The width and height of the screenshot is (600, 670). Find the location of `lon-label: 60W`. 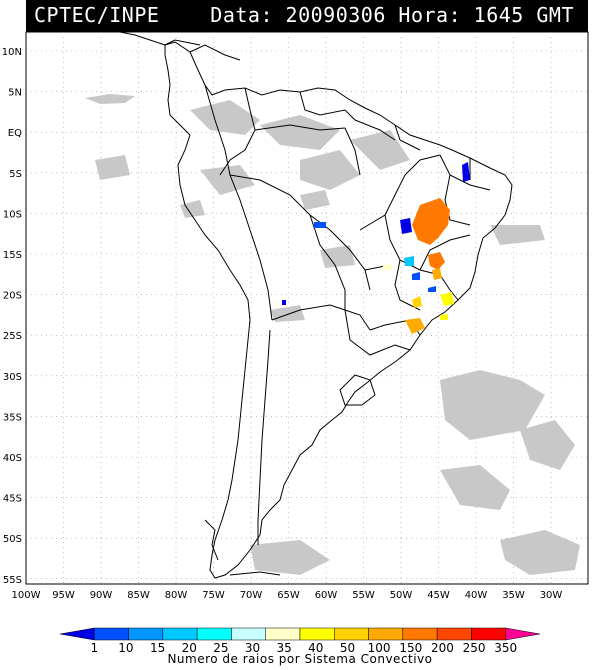

lon-label: 60W is located at coordinates (326, 595).